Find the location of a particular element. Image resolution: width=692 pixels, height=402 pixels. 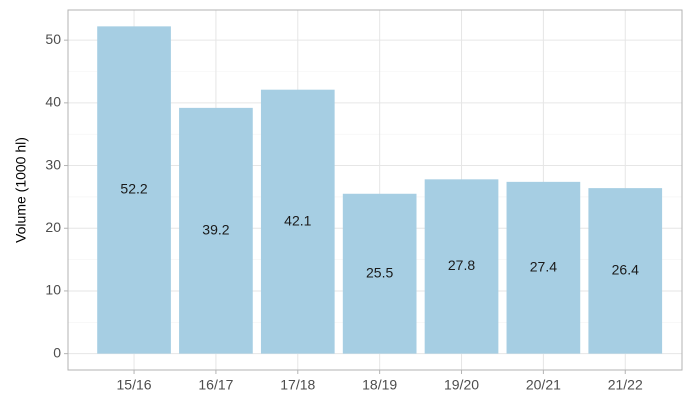

value-label: 26.4 is located at coordinates (625, 270).